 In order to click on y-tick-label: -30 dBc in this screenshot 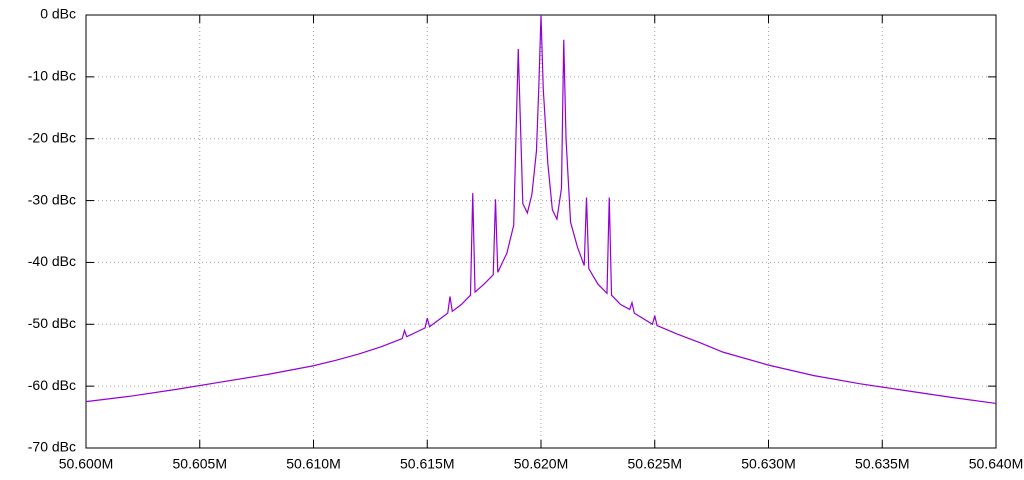, I will do `click(52, 199)`.